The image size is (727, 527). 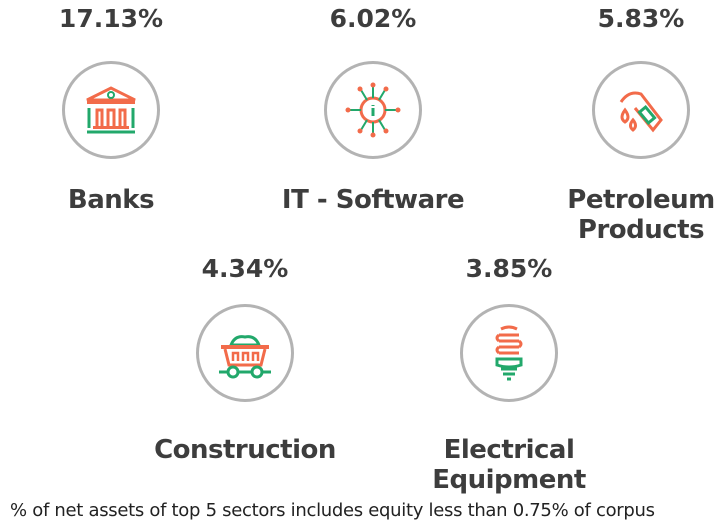 What do you see at coordinates (373, 200) in the screenshot?
I see `sector-name: IT - Software` at bounding box center [373, 200].